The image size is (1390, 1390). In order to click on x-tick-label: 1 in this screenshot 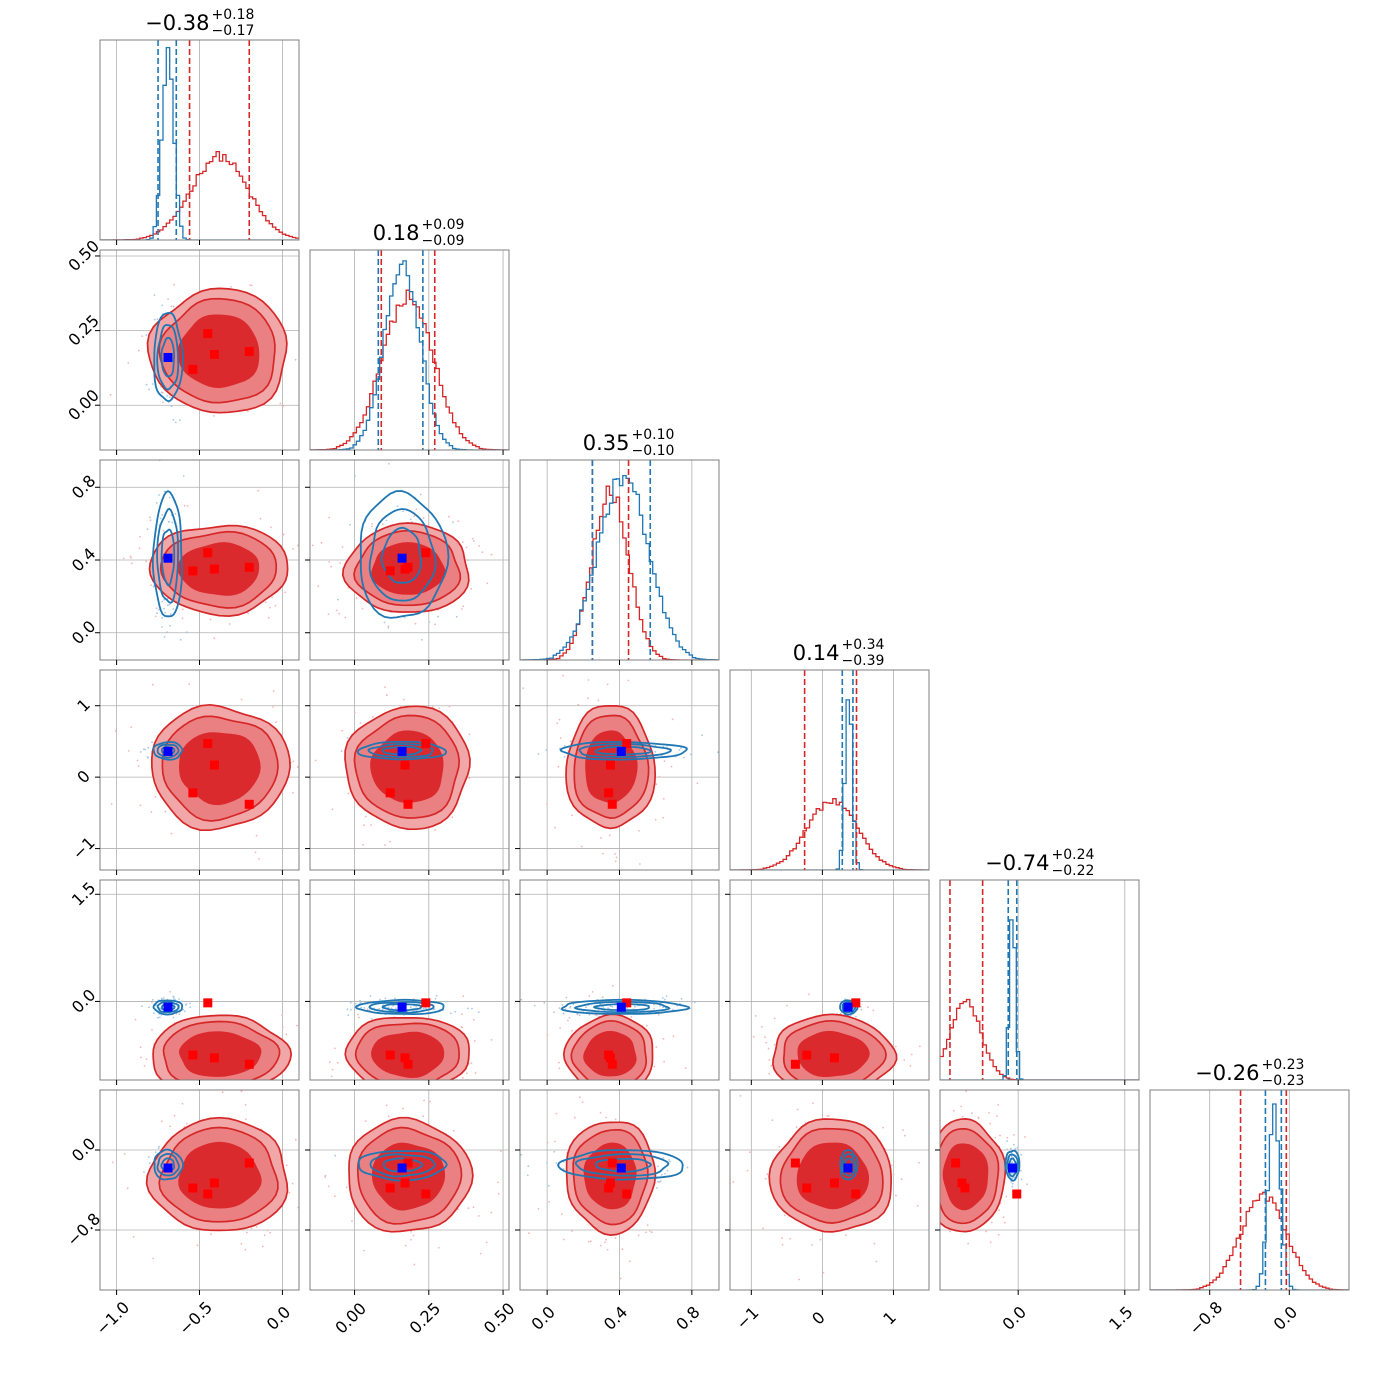, I will do `click(889, 1318)`.